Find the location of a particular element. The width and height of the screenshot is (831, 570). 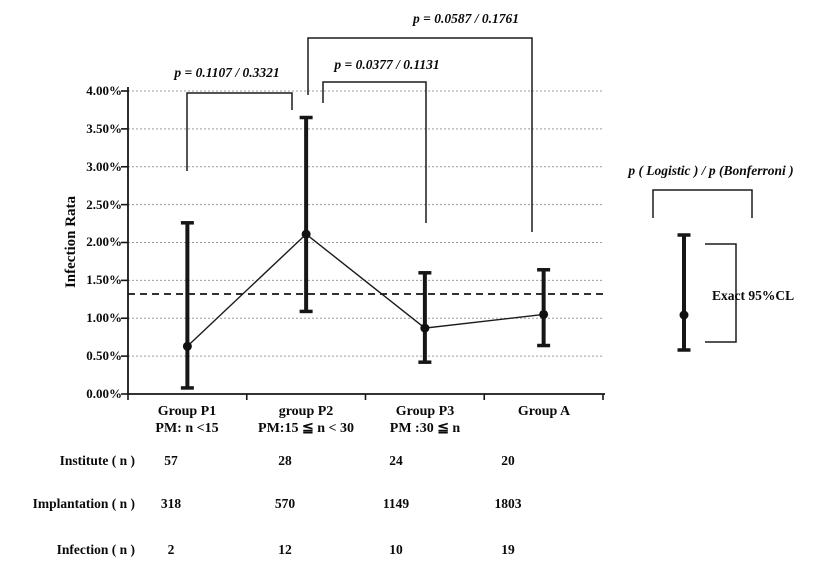

y-tick-label: 0.50% is located at coordinates (104, 355).